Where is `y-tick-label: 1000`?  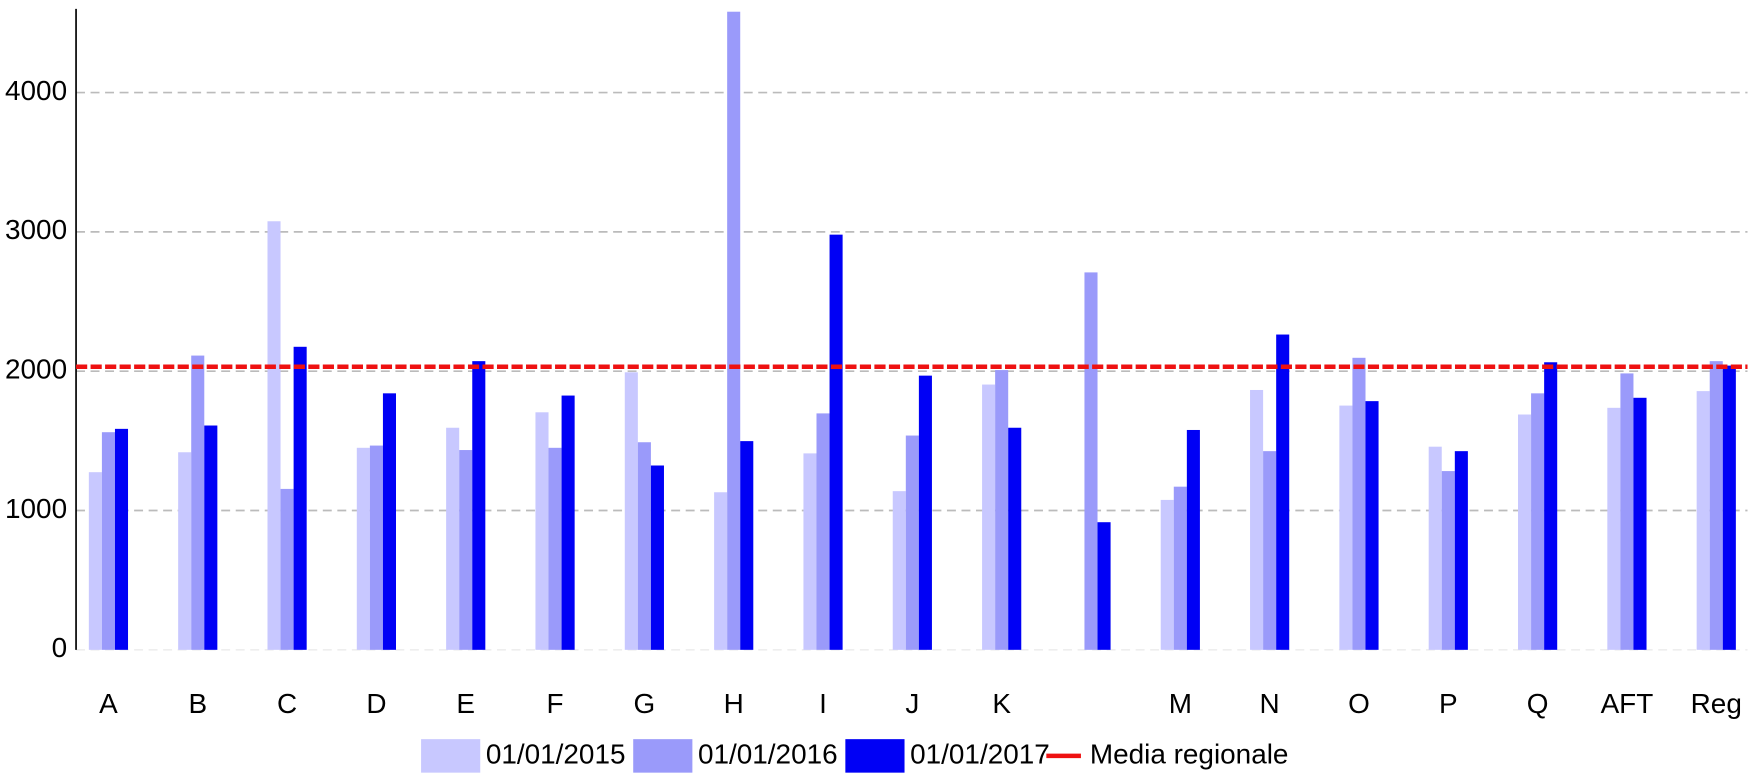
y-tick-label: 1000 is located at coordinates (36, 508).